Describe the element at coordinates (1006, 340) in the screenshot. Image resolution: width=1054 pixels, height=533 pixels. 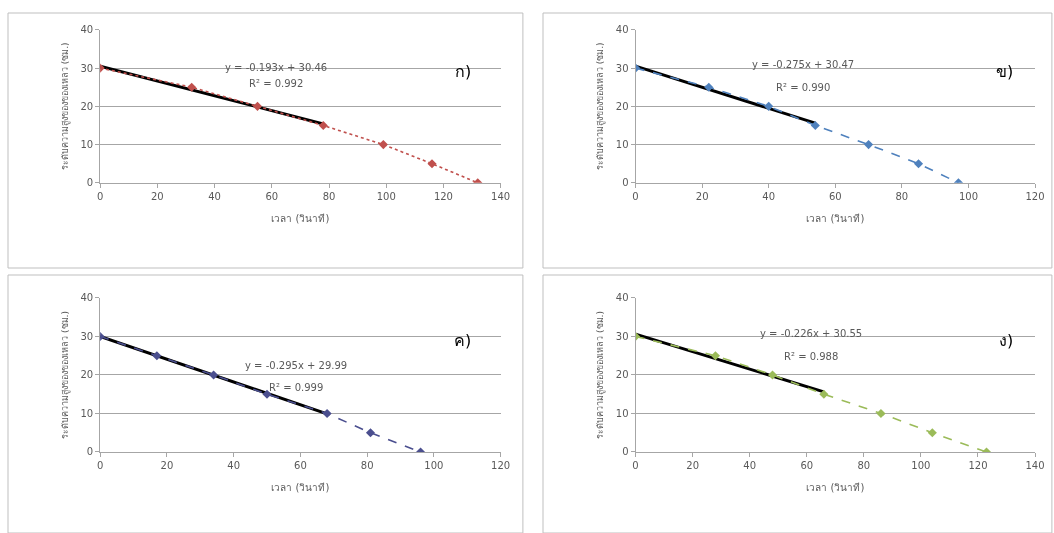
I see `annotation: ง)` at that location.